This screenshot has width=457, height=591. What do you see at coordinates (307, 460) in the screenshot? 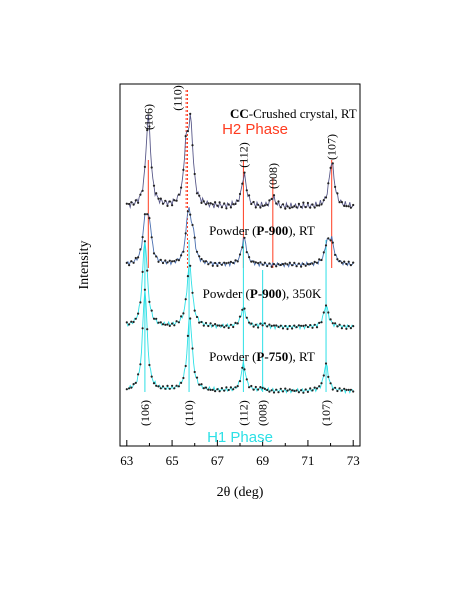
I see `x-tick-label: 71` at bounding box center [307, 460].